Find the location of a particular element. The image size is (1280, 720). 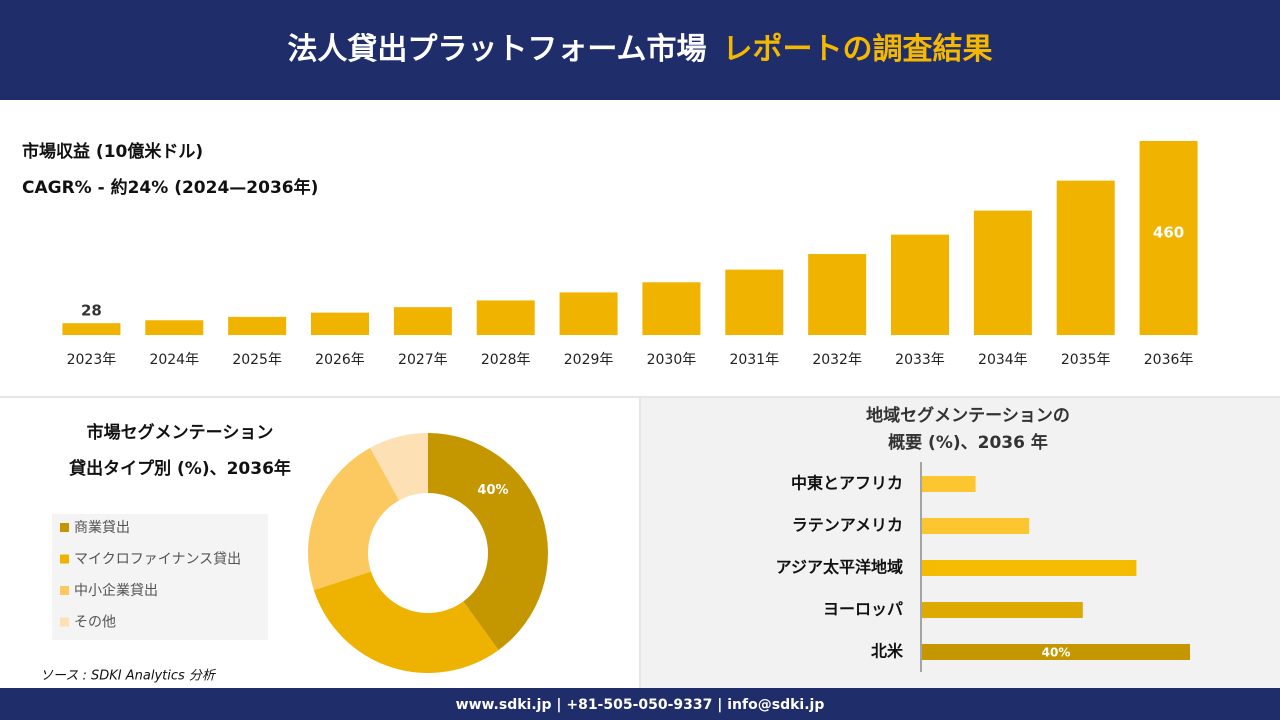

y-tick-label: アジア太平洋地域 is located at coordinates (839, 567).